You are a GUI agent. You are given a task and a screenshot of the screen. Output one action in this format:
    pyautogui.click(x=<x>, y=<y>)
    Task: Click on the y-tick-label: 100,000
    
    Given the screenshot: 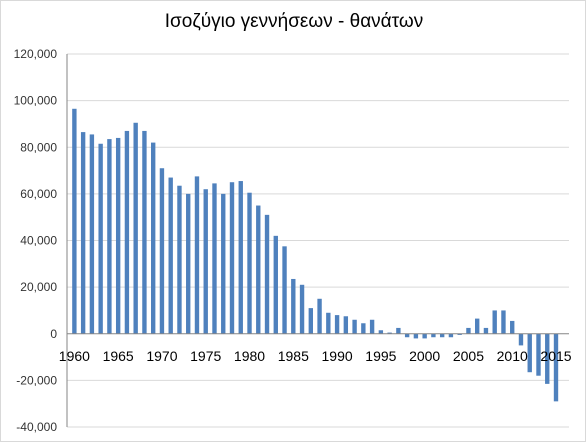 What is the action you would take?
    pyautogui.click(x=36, y=101)
    